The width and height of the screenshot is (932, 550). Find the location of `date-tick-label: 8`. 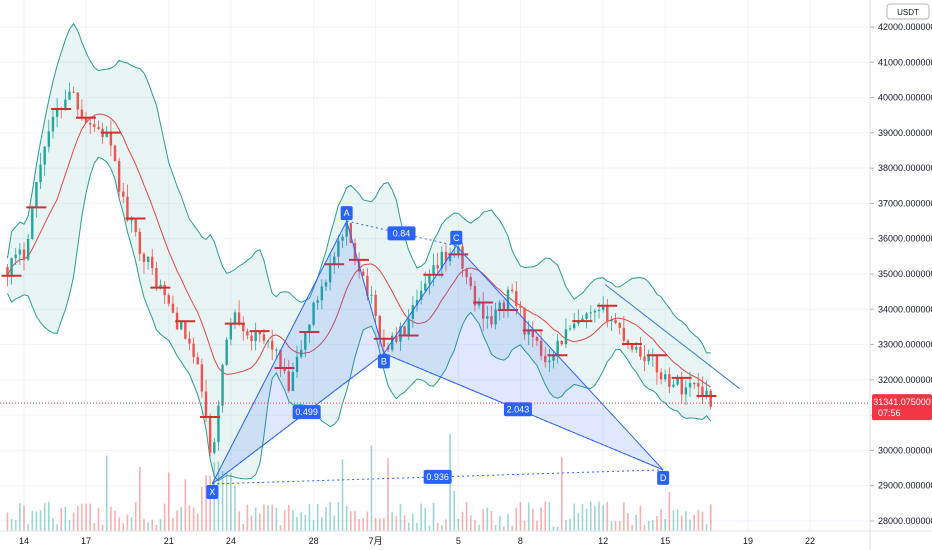

date-tick-label: 8 is located at coordinates (520, 541).